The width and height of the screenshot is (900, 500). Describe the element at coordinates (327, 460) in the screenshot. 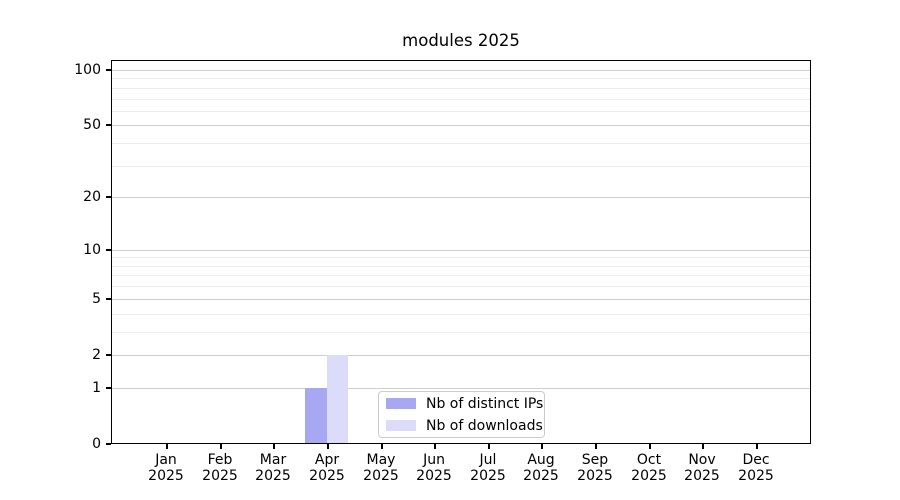

I see `x-tick-month: Apr` at that location.